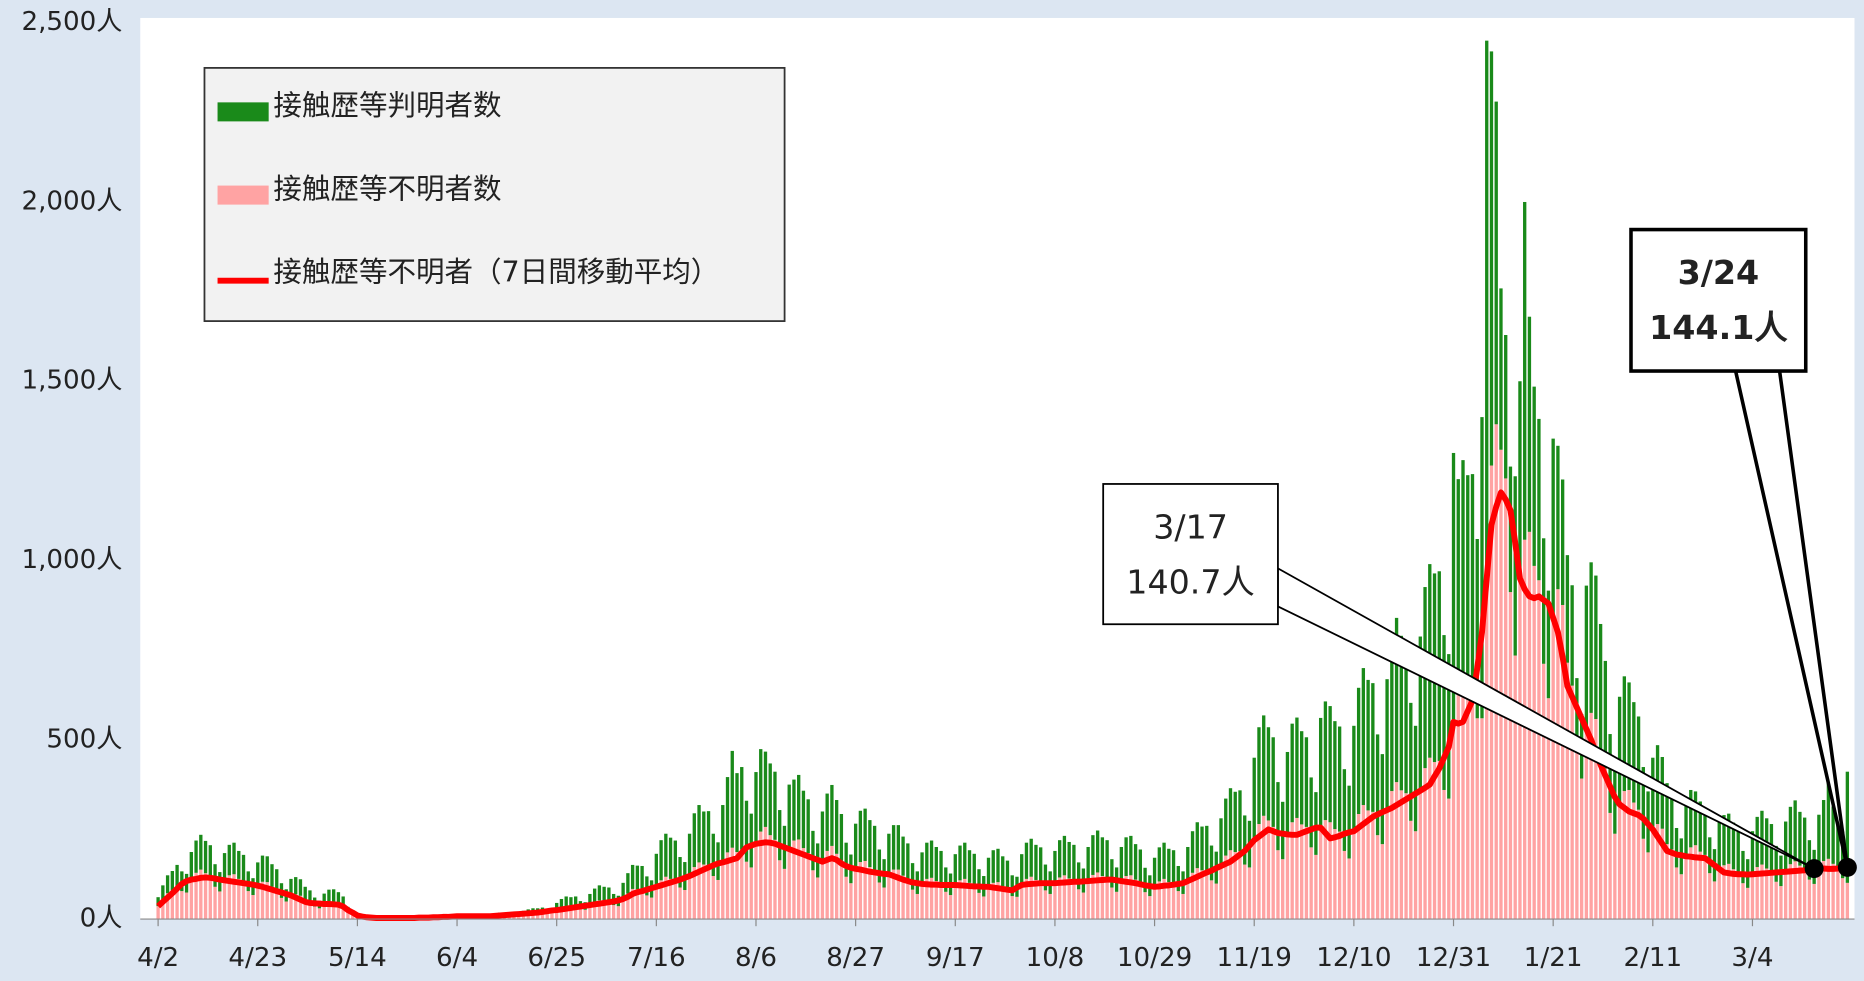 This screenshot has width=1864, height=981. What do you see at coordinates (756, 958) in the screenshot?
I see `x-tick-label: 8/6` at bounding box center [756, 958].